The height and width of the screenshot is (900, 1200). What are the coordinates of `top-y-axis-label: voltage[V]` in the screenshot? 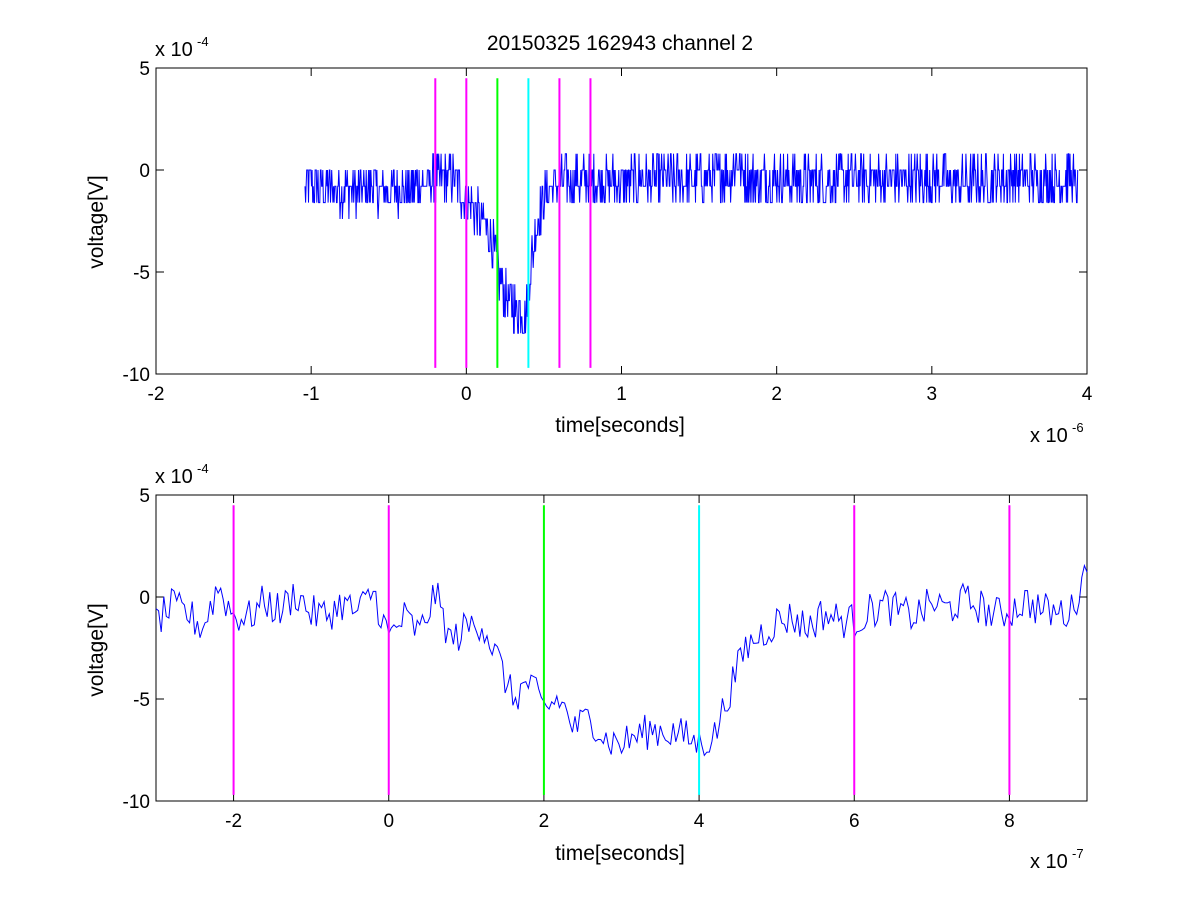 It's located at (96, 221).